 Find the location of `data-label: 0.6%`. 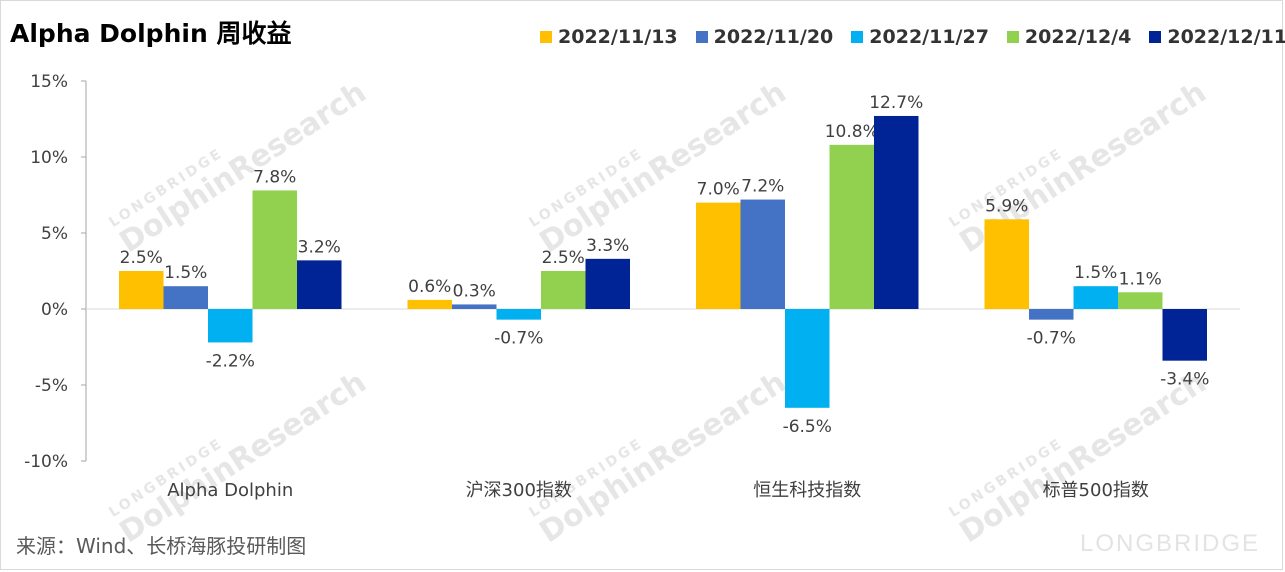

data-label: 0.6% is located at coordinates (429, 287).